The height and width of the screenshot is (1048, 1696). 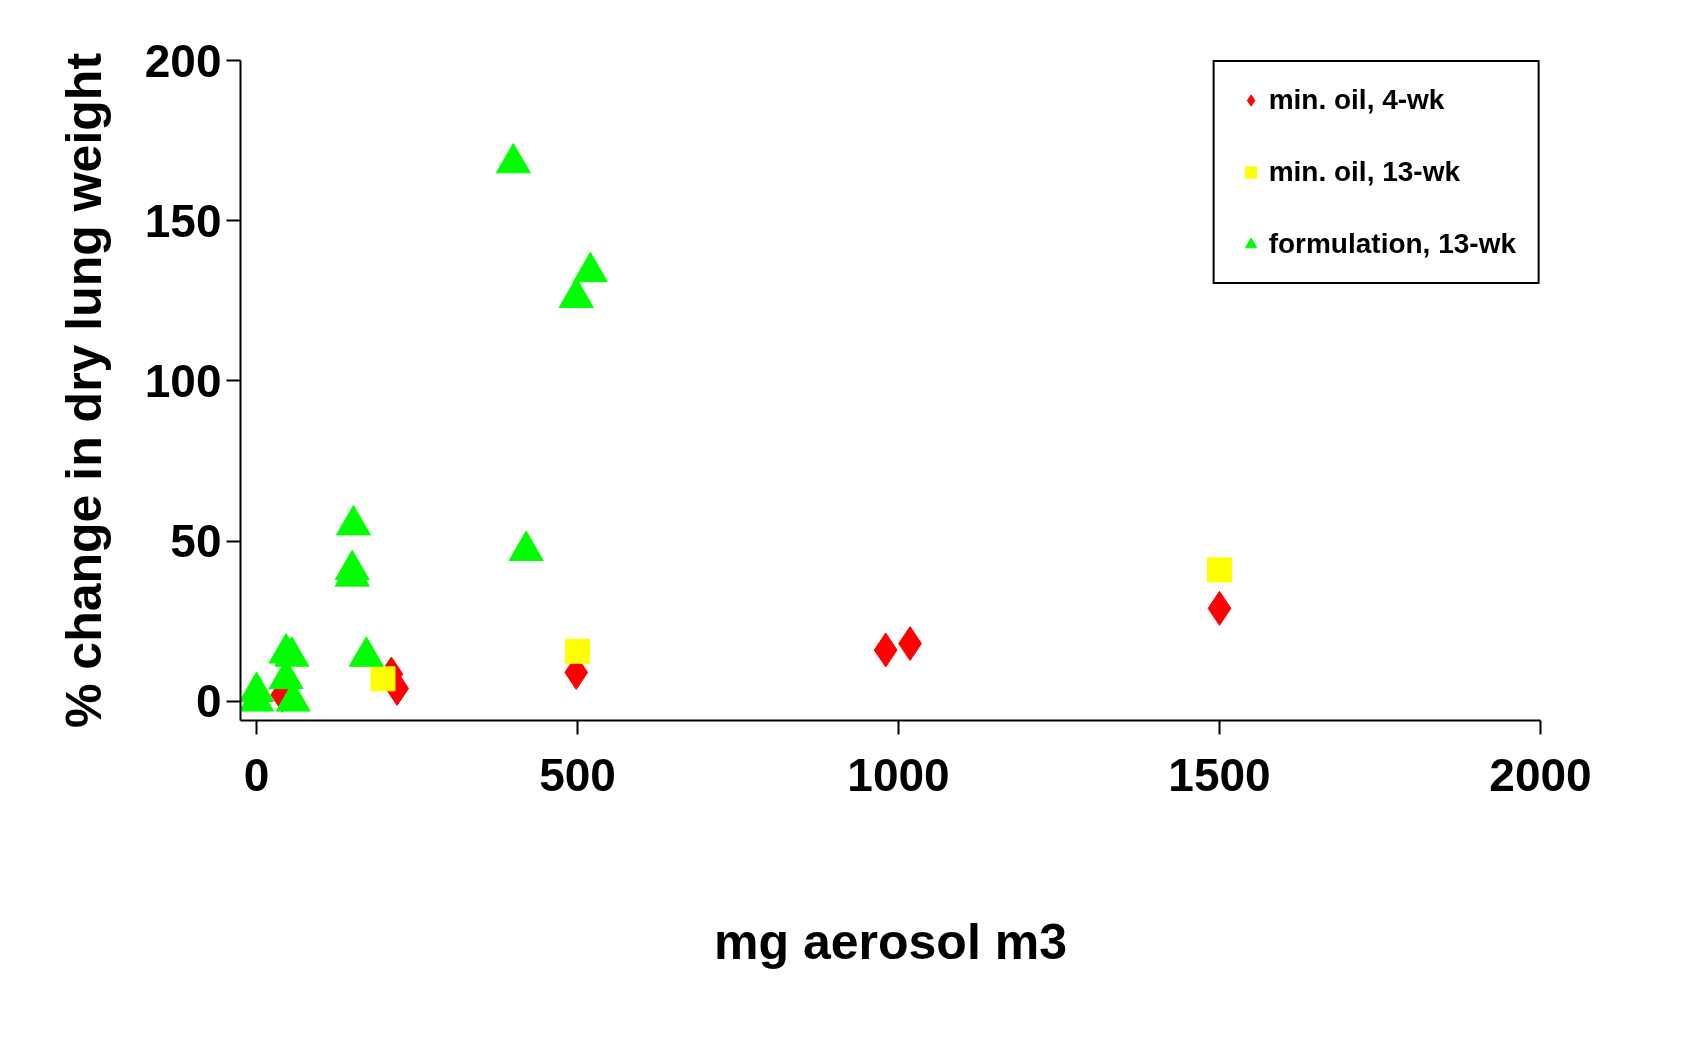 What do you see at coordinates (256, 774) in the screenshot?
I see `x-tick-label: 0` at bounding box center [256, 774].